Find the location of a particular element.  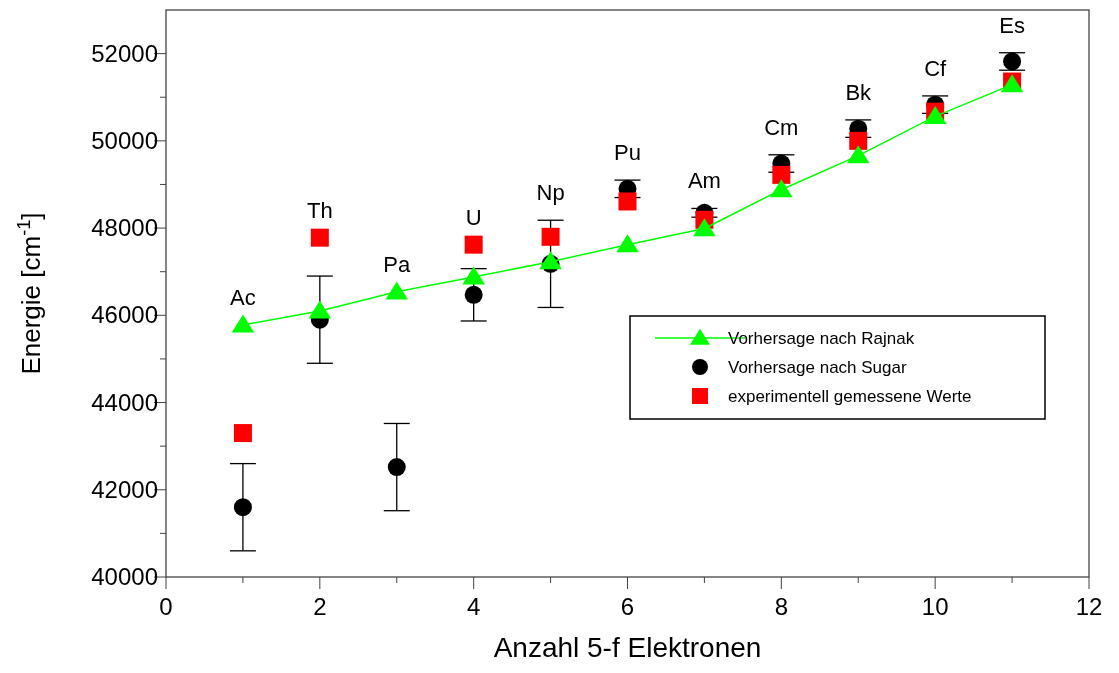

x-tick-label: 12 is located at coordinates (1089, 606).